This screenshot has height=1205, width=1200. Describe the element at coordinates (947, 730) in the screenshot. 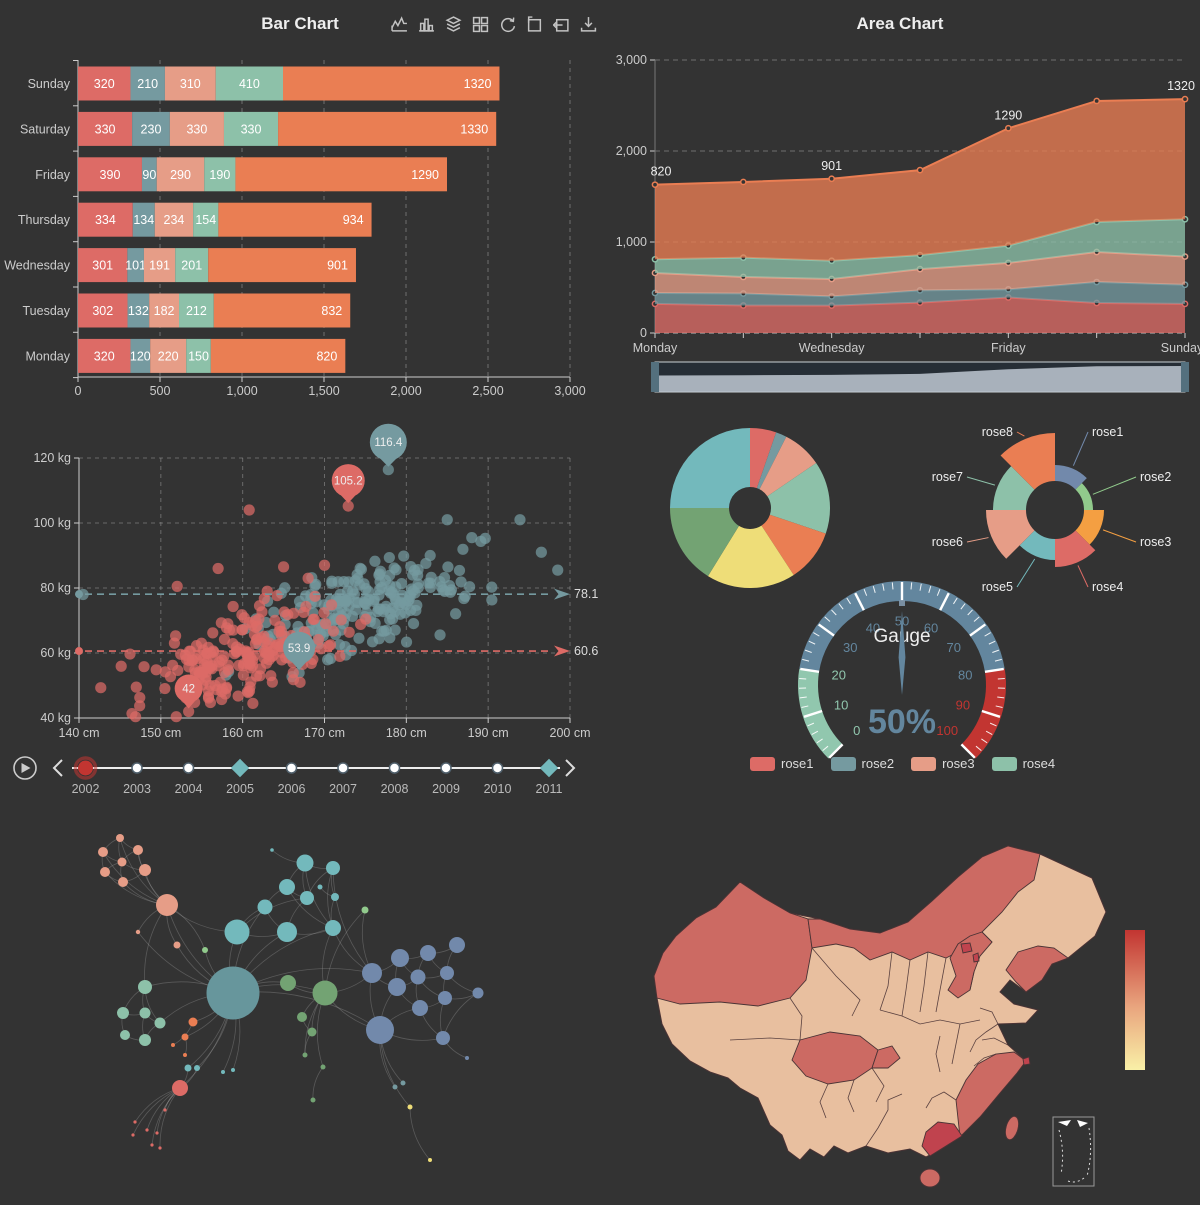

I see `svg-text: 100` at that location.